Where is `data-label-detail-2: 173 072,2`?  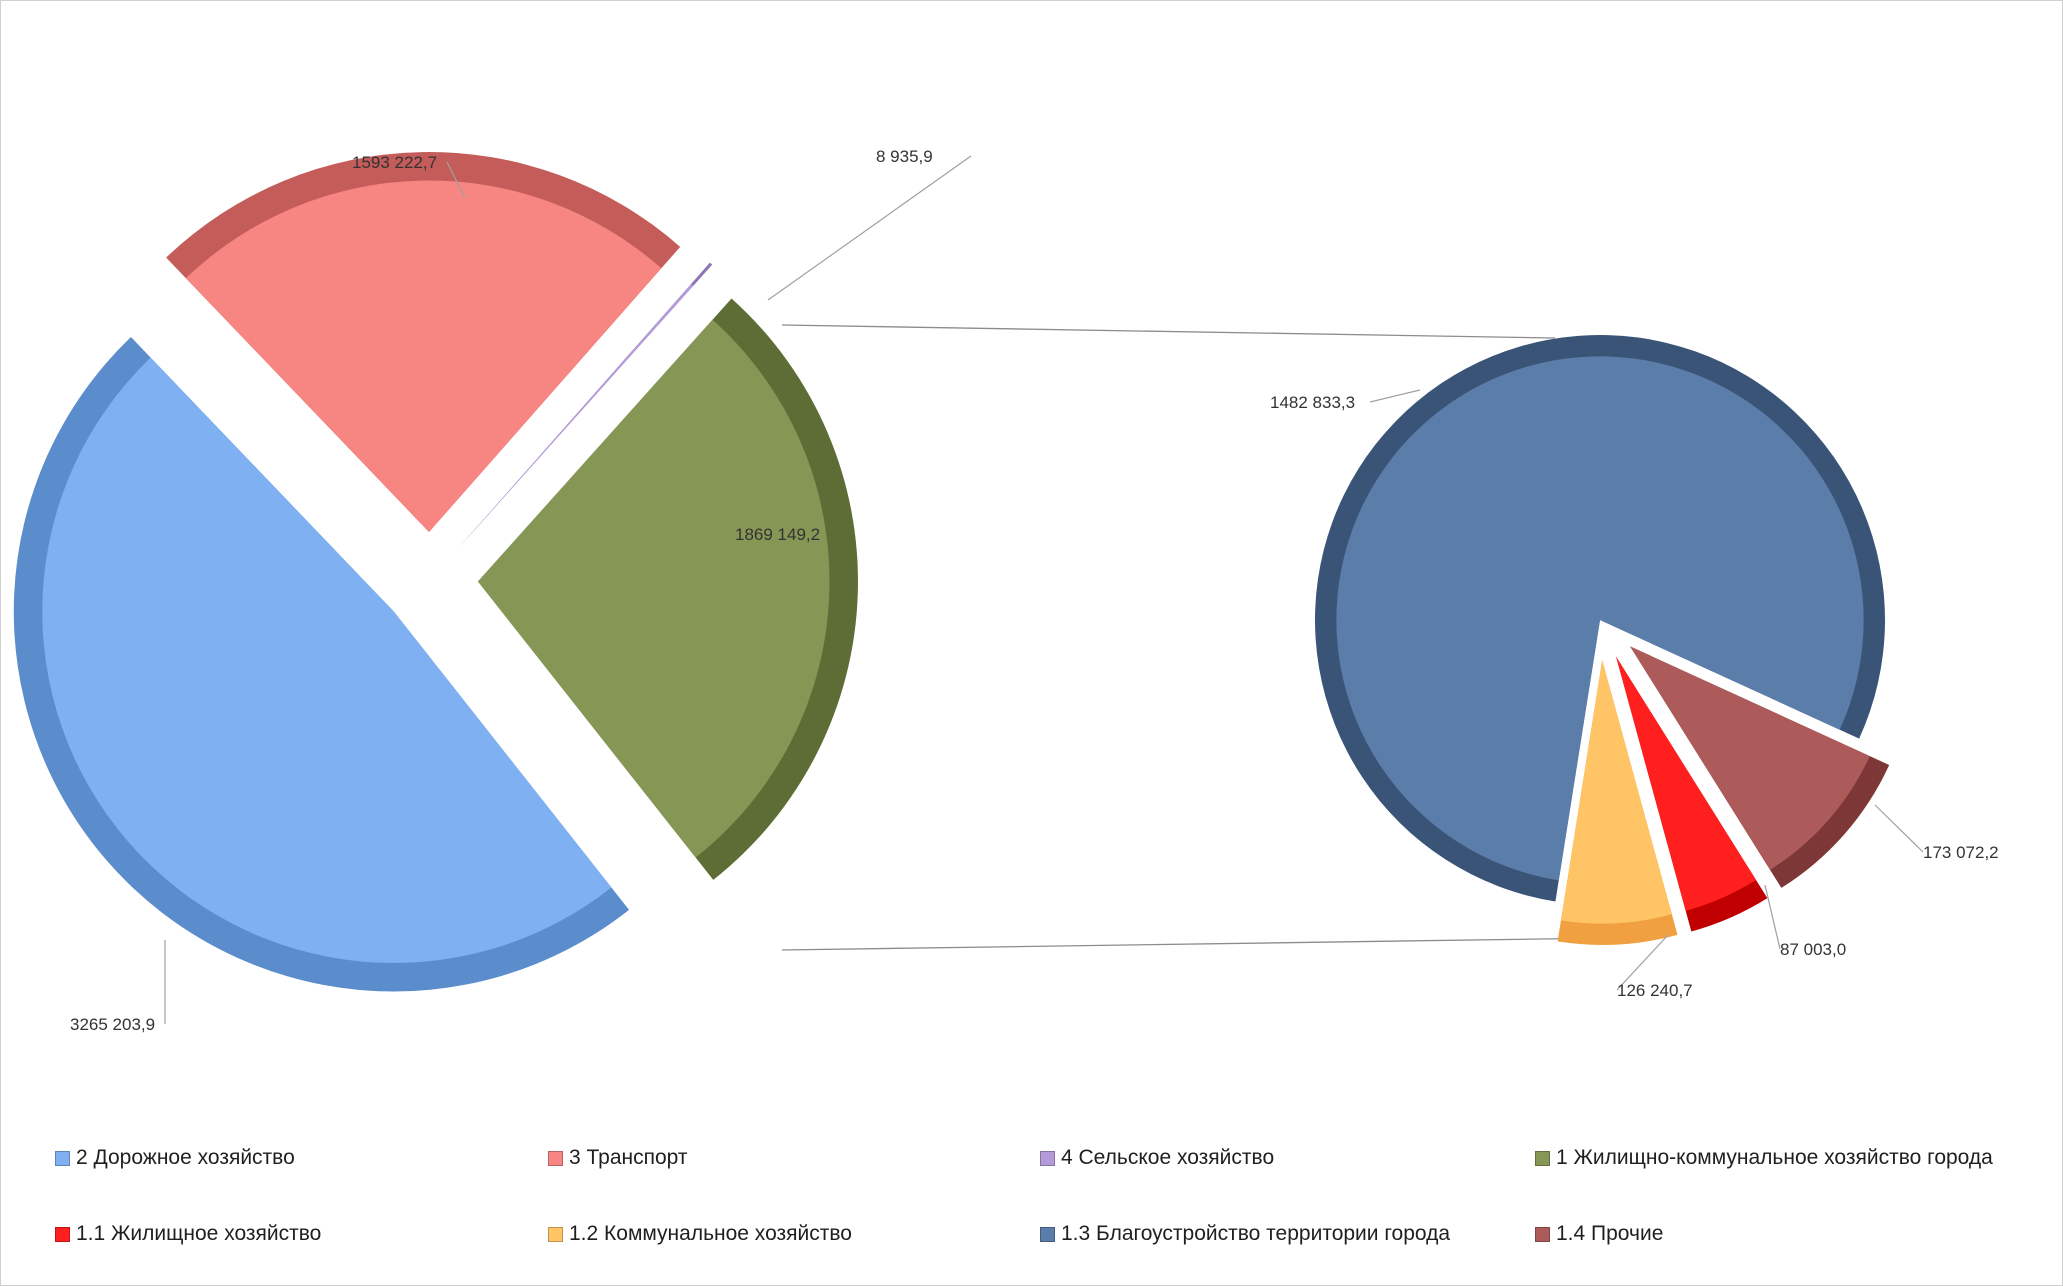 data-label-detail-2: 173 072,2 is located at coordinates (1961, 852).